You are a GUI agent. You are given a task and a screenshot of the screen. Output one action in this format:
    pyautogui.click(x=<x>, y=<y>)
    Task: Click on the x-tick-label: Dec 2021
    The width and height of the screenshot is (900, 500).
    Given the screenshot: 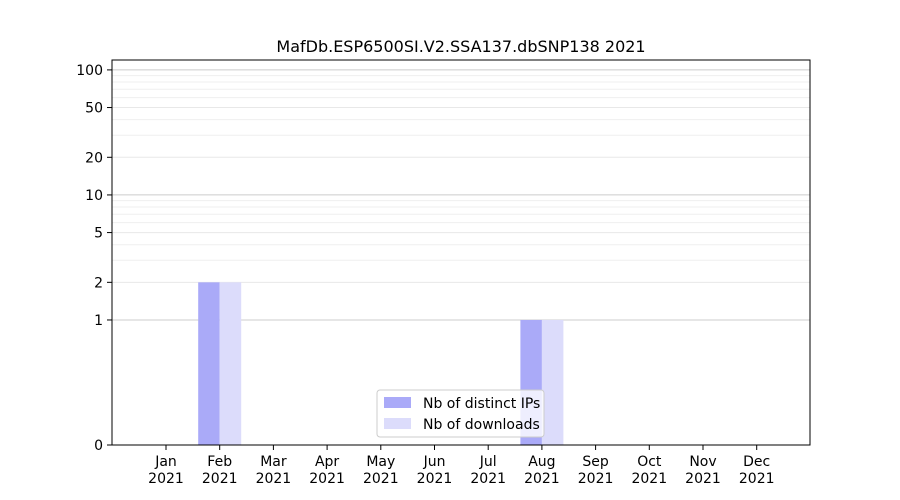 What is the action you would take?
    pyautogui.click(x=757, y=470)
    